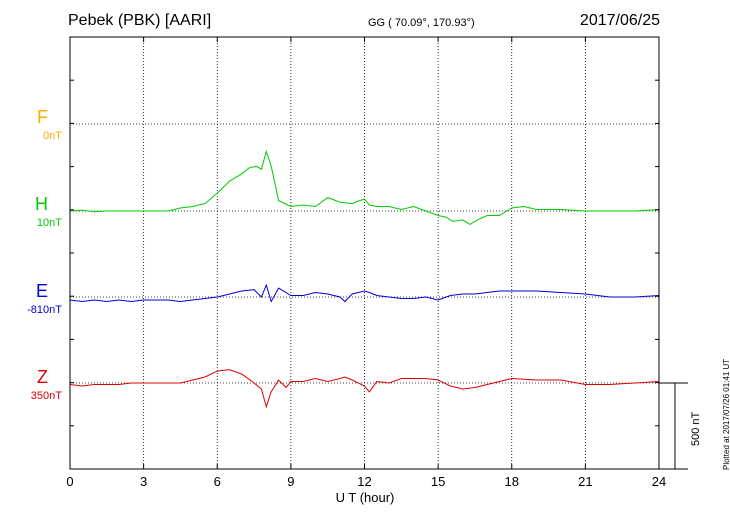 This screenshot has height=520, width=730. I want to click on channel-h-baseline: 10nT, so click(49, 223).